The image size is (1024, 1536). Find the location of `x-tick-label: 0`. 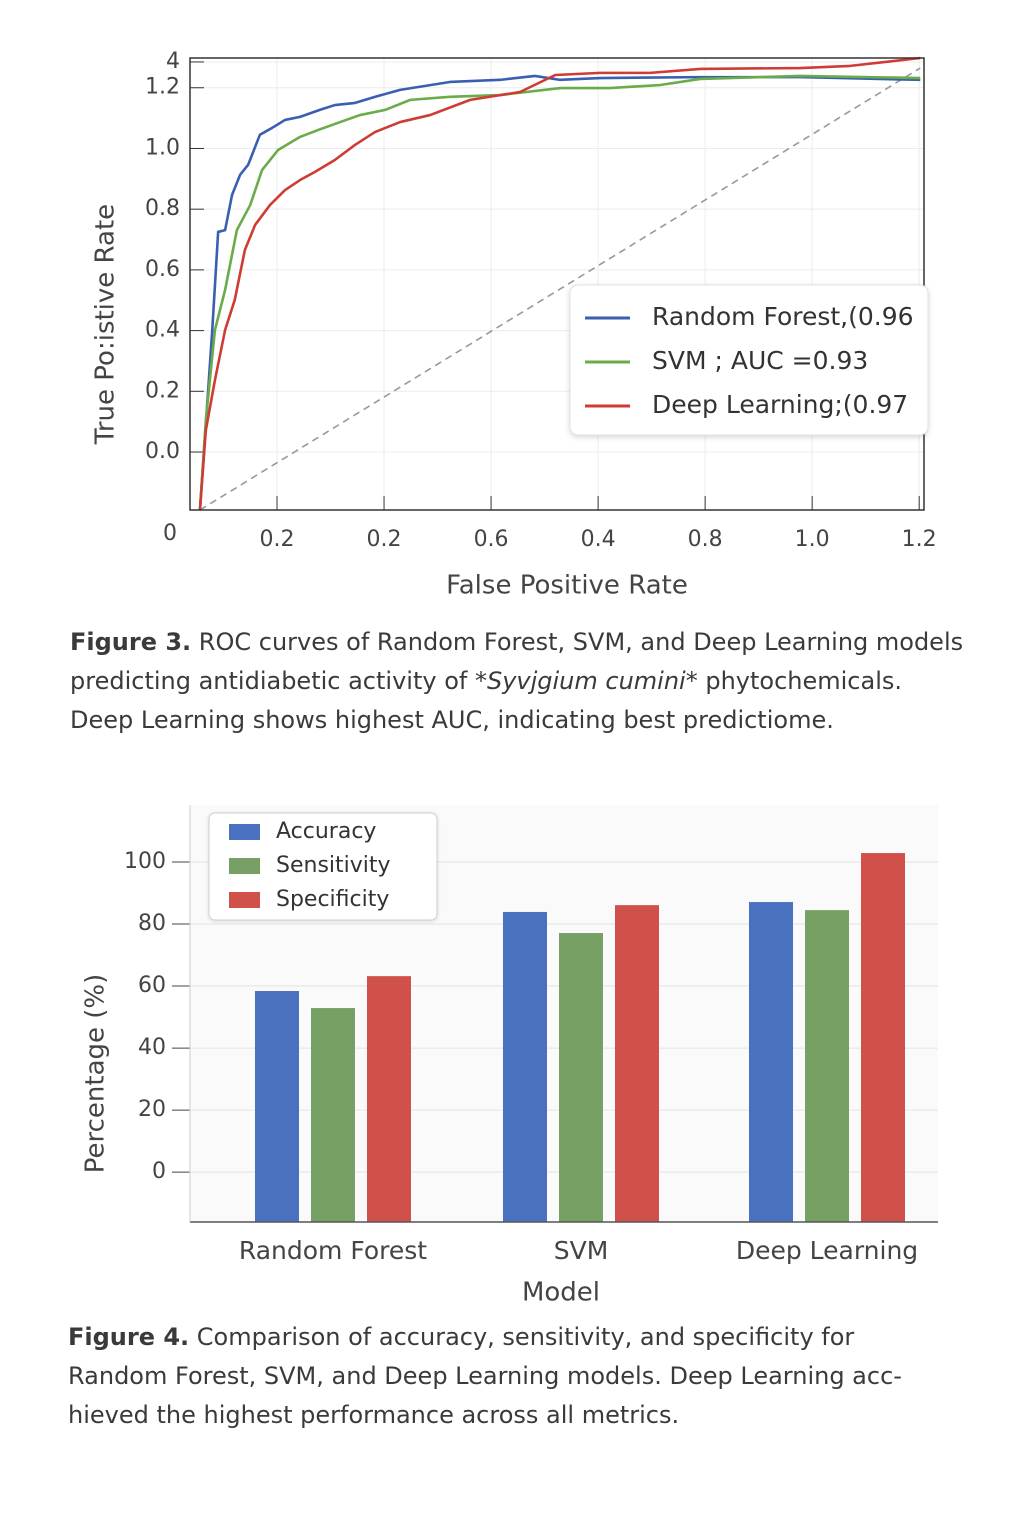

x-tick-label: 0 is located at coordinates (170, 533).